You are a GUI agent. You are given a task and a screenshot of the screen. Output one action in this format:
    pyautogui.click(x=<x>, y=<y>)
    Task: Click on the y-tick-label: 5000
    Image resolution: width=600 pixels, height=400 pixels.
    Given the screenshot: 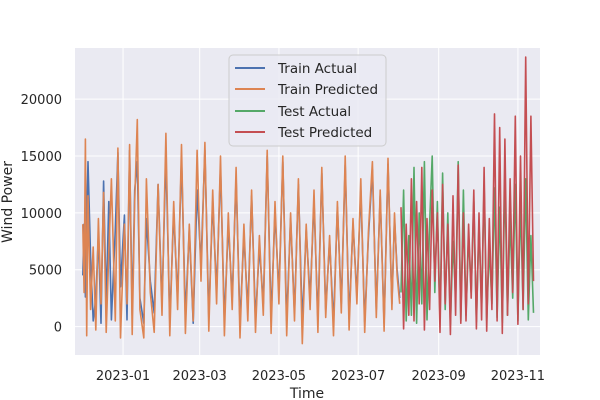 What is the action you would take?
    pyautogui.click(x=45, y=271)
    